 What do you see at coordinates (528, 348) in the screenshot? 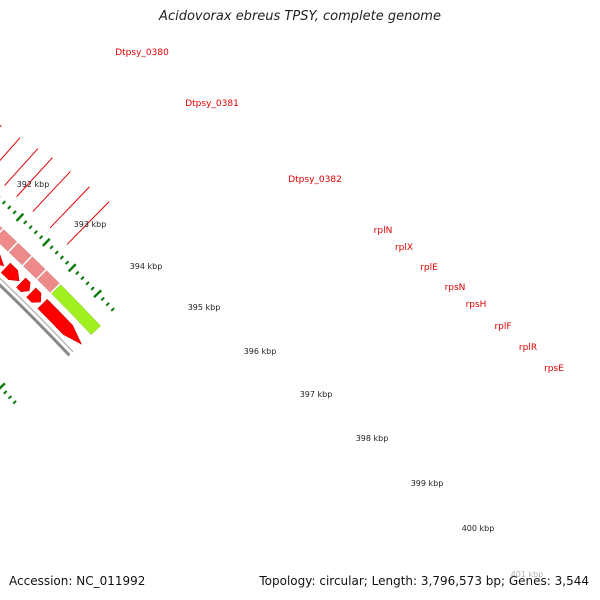
I see `gene-label-rplr: rplR` at bounding box center [528, 348].